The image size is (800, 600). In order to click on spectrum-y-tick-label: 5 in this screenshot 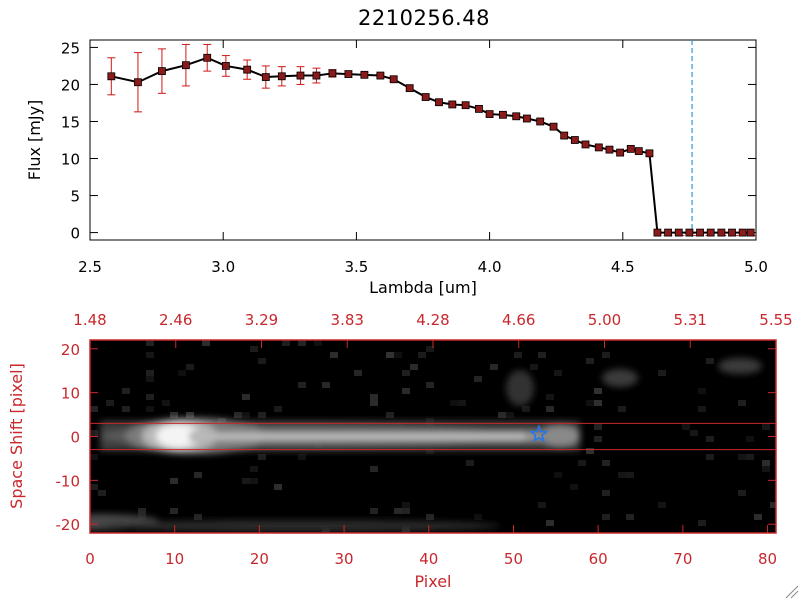, I will do `click(75, 197)`.